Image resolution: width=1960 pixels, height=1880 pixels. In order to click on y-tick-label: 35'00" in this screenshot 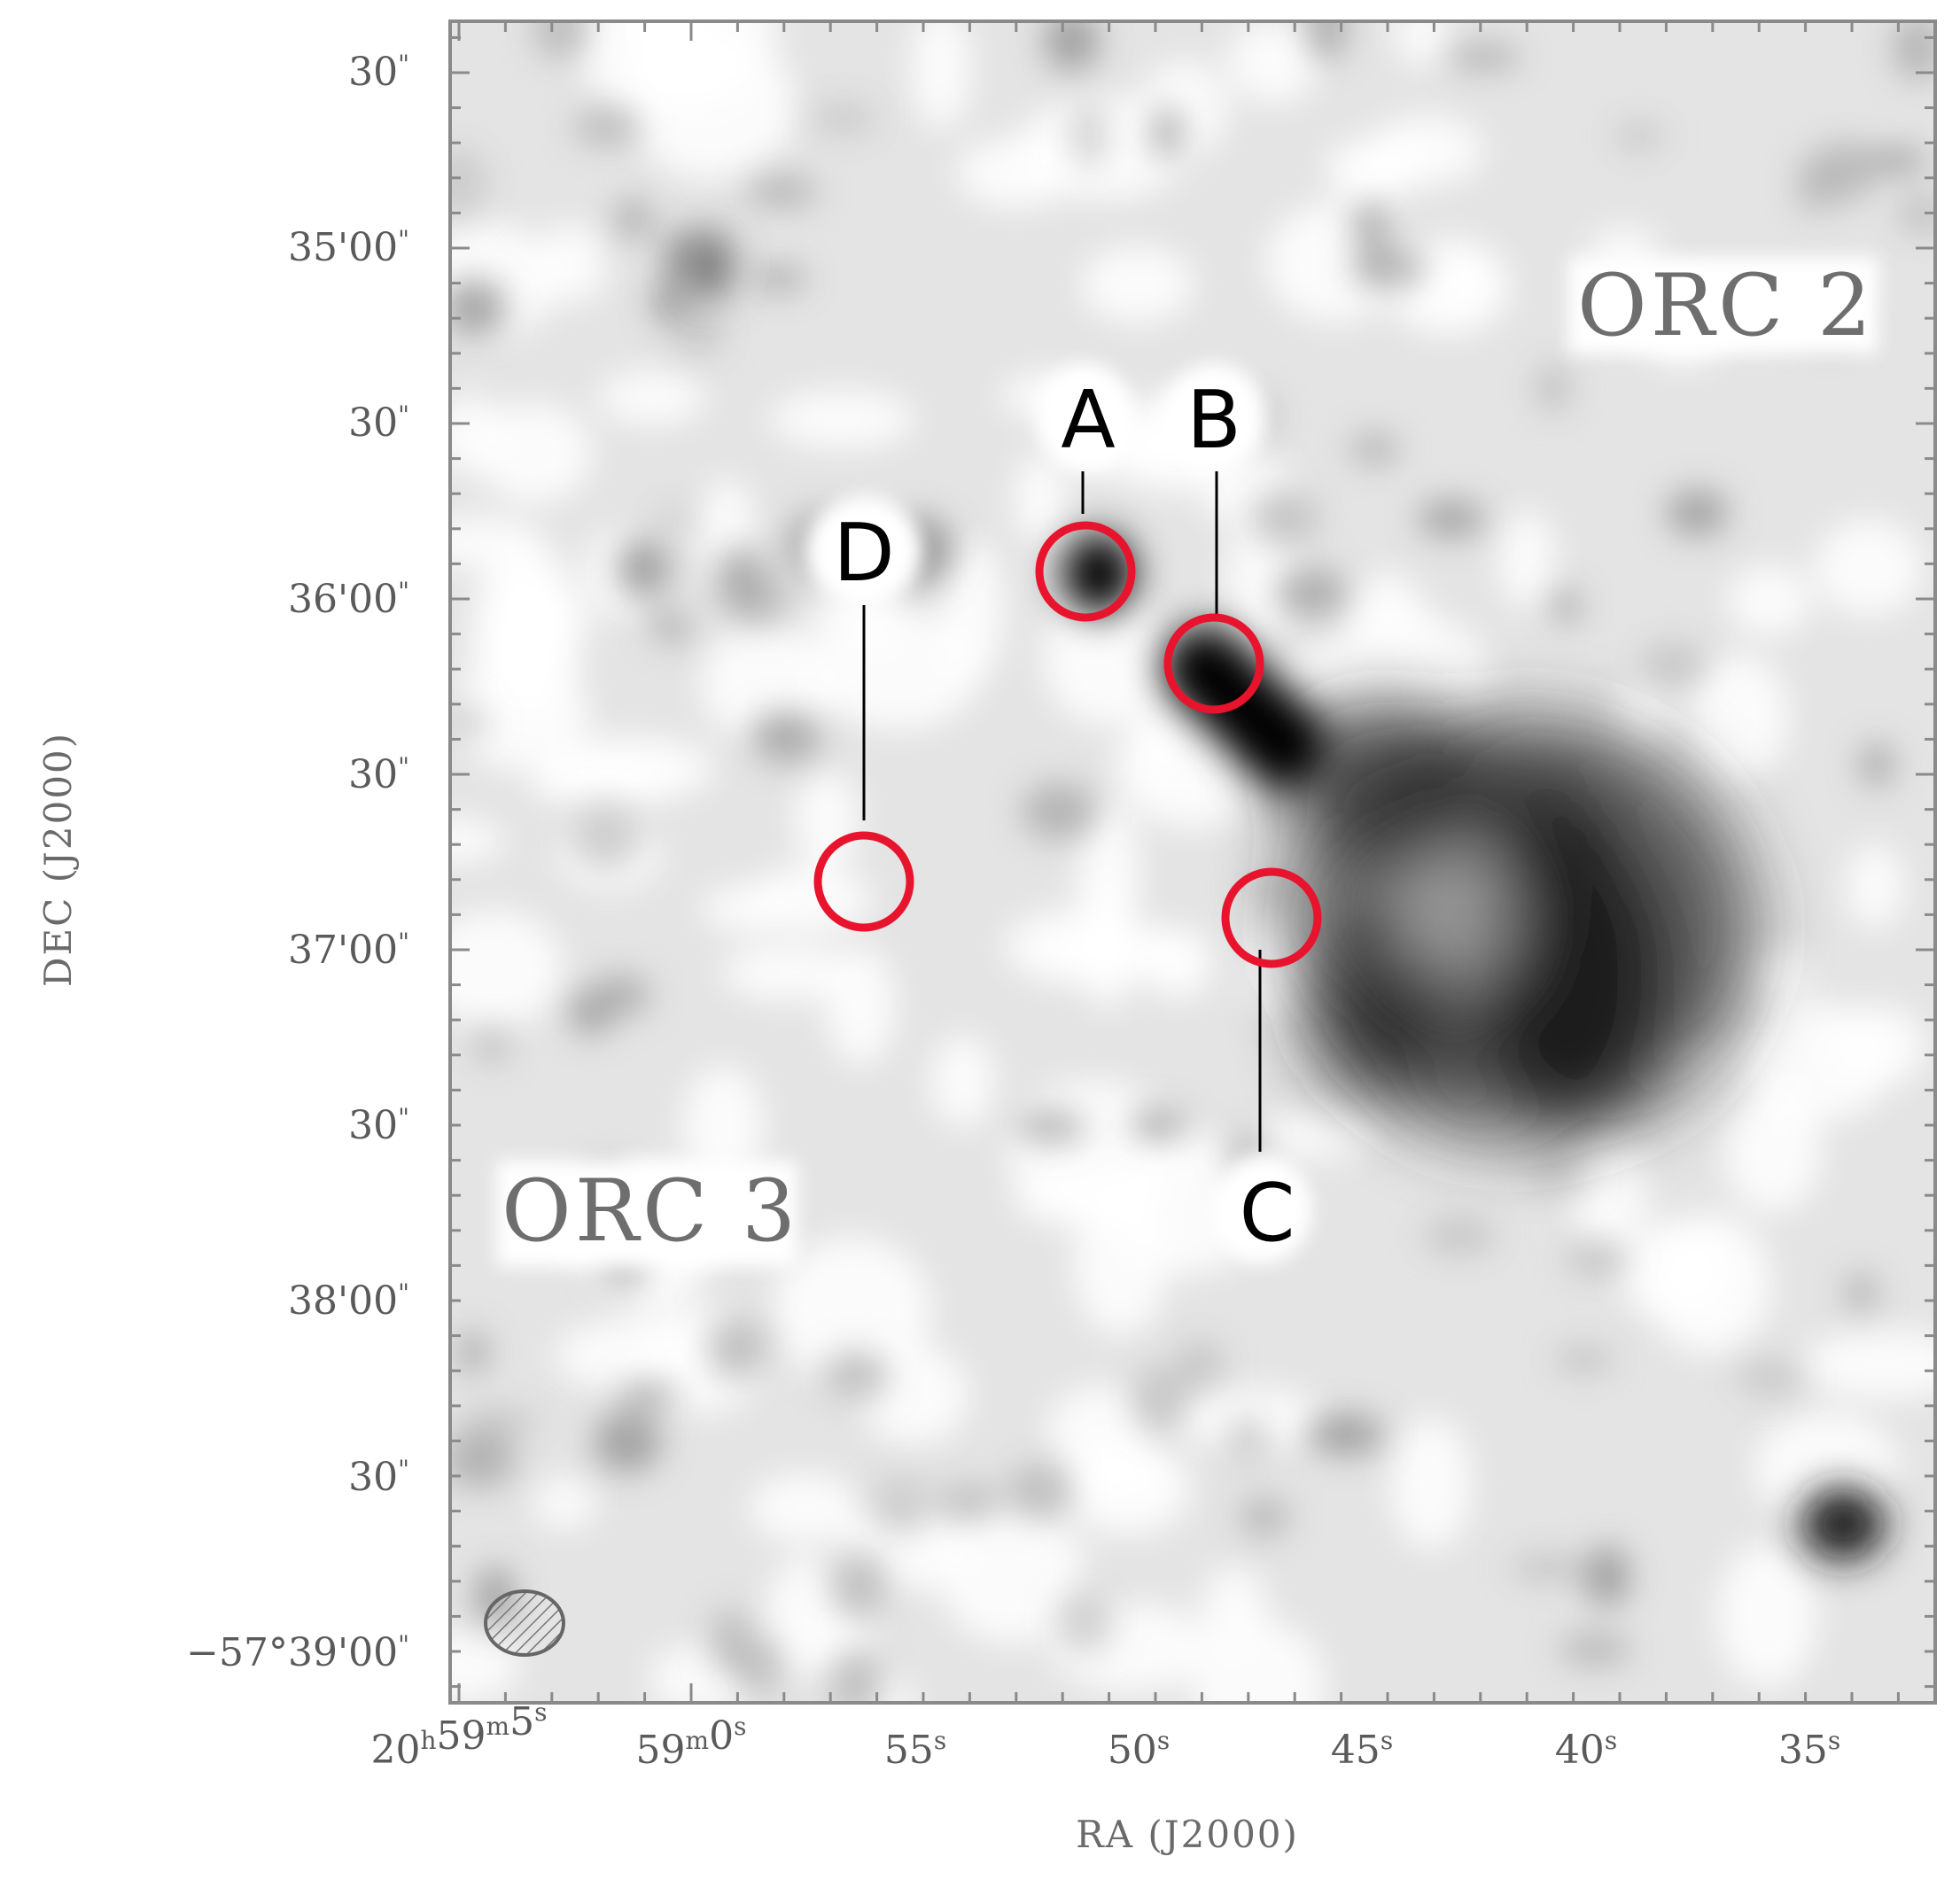, I will do `click(348, 247)`.